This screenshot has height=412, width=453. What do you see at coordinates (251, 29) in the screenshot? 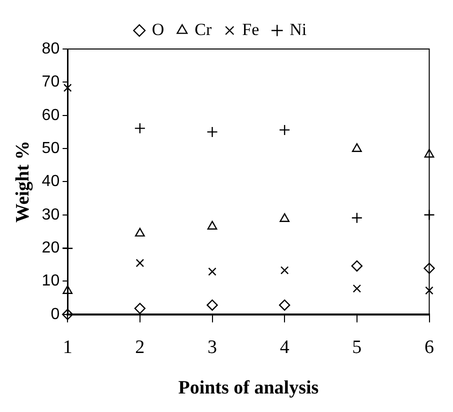
I see `legend-label: Fe` at bounding box center [251, 29].